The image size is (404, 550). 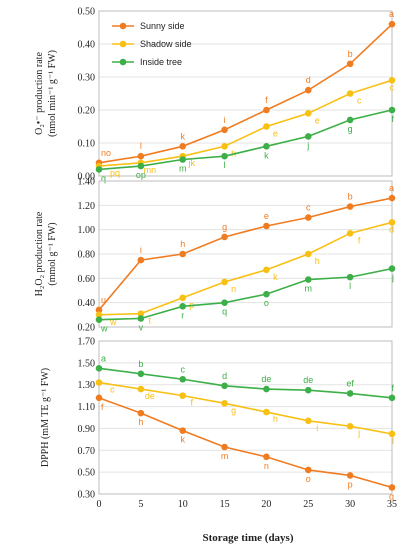 I want to click on y-tick-label: 0.00, so click(x=87, y=177).